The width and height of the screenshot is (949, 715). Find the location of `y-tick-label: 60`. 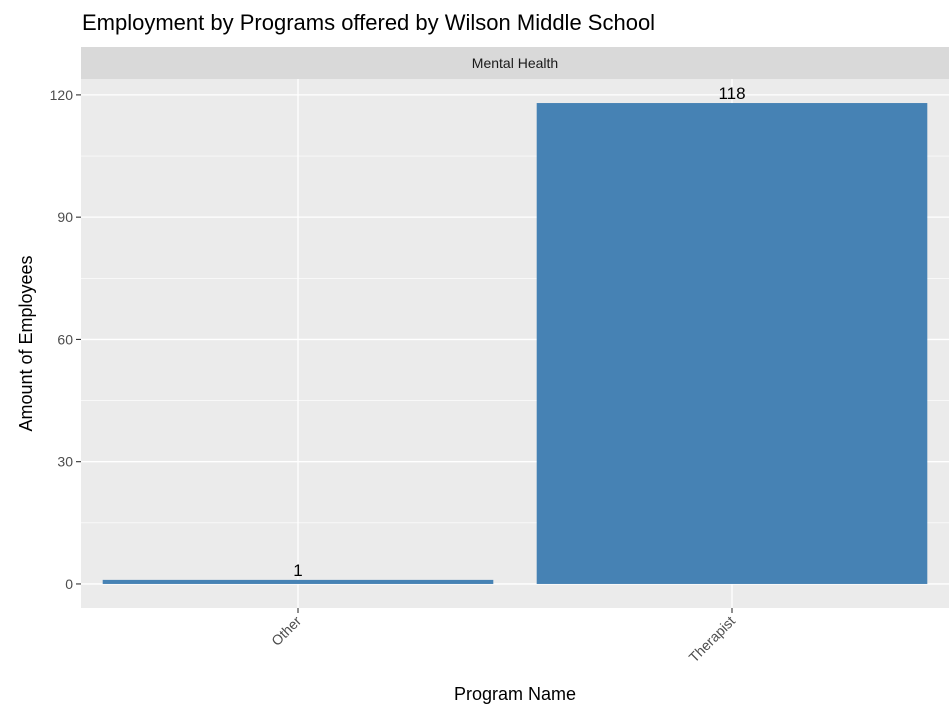

y-tick-label: 60 is located at coordinates (65, 339).